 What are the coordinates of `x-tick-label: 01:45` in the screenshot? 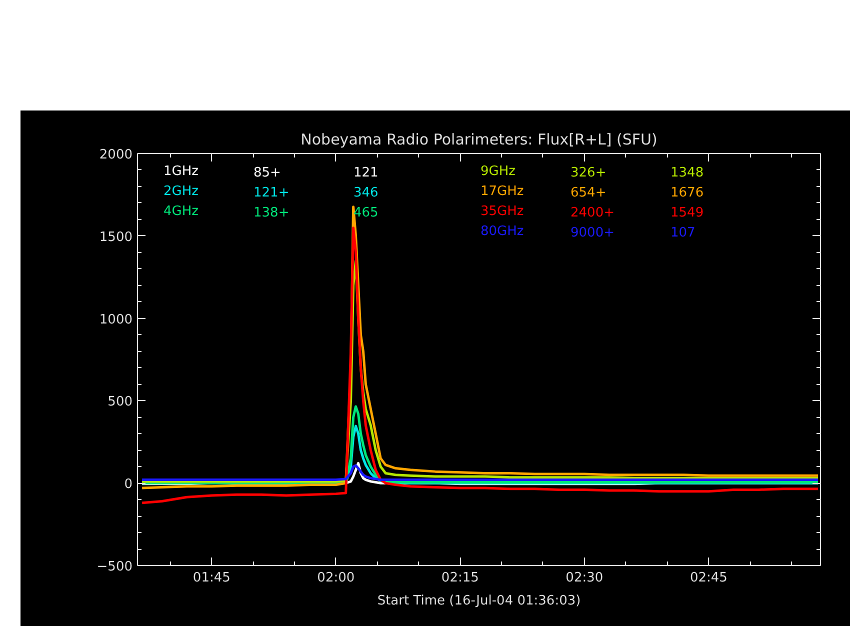 It's located at (211, 578).